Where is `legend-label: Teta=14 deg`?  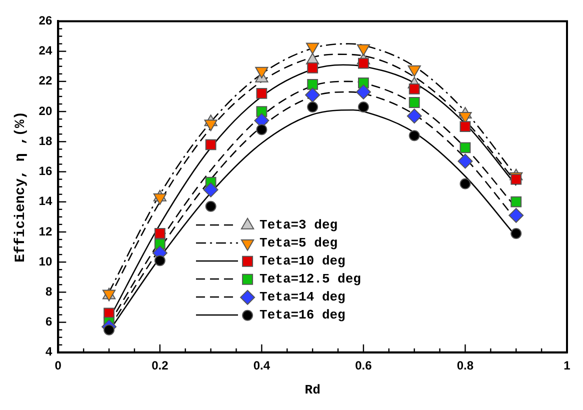
legend-label: Teta=14 deg is located at coordinates (303, 297).